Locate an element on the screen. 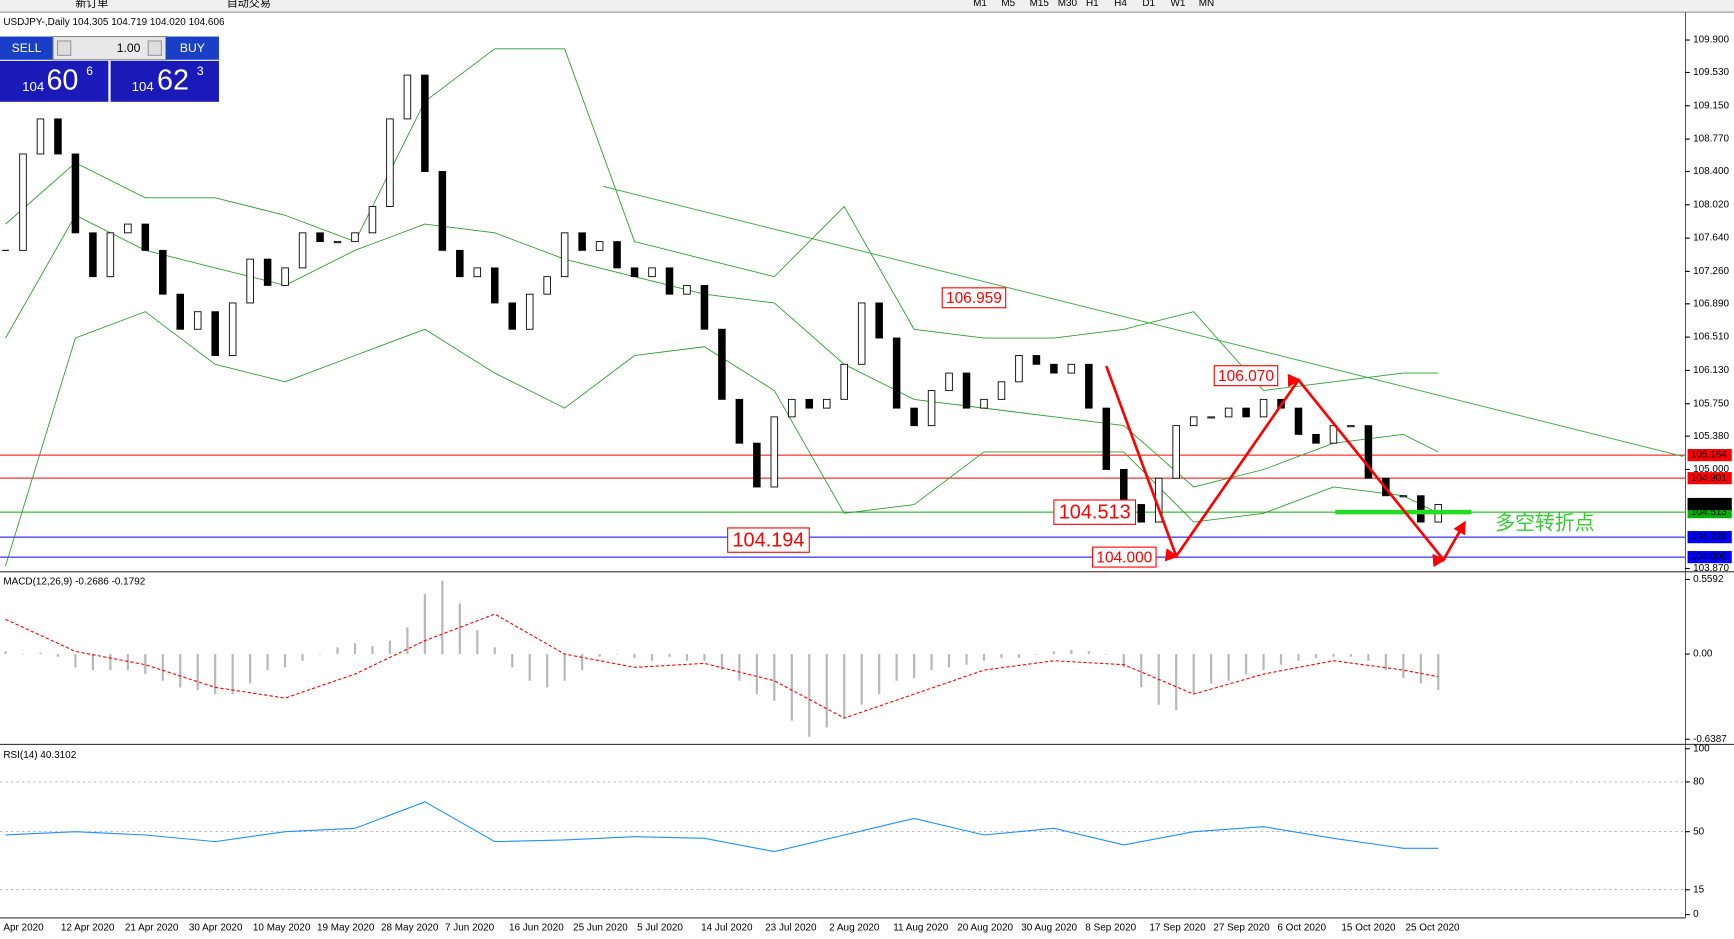 This screenshot has height=939, width=1734. price-label: 105.164 is located at coordinates (1709, 455).